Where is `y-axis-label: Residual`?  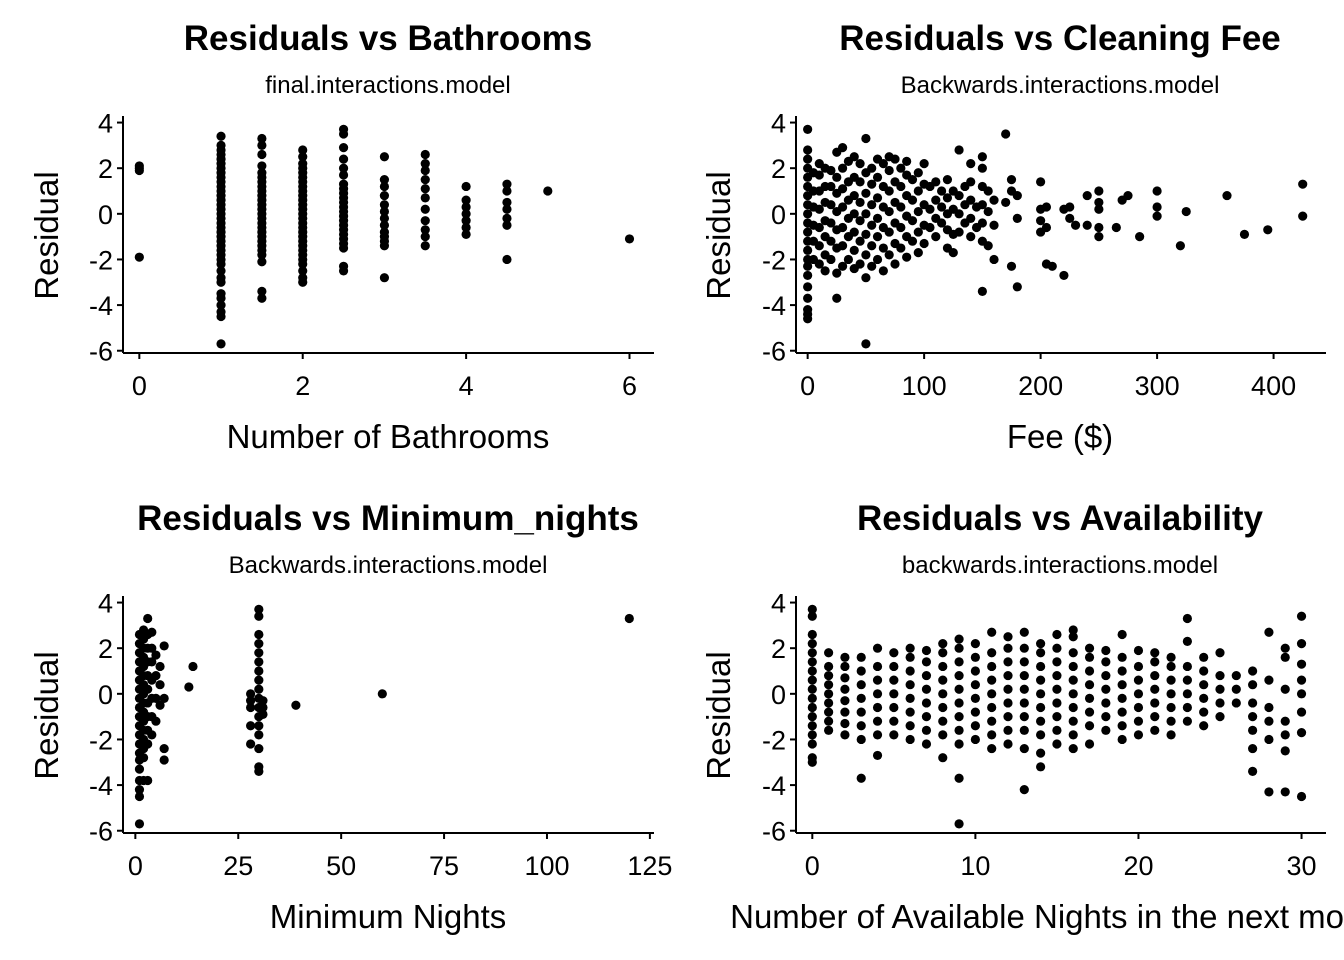 y-axis-label: Residual is located at coordinates (46, 715).